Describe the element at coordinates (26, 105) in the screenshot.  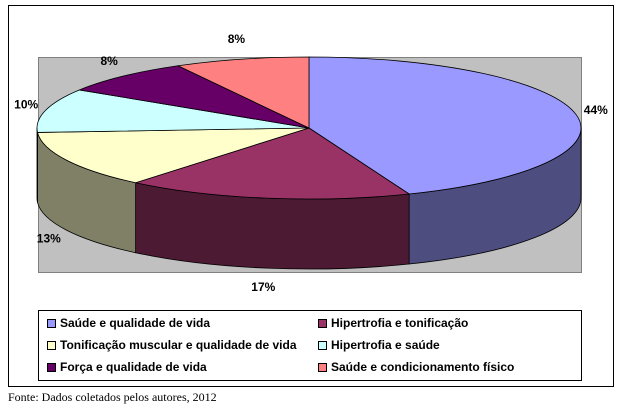
I see `data-label: 10%` at that location.